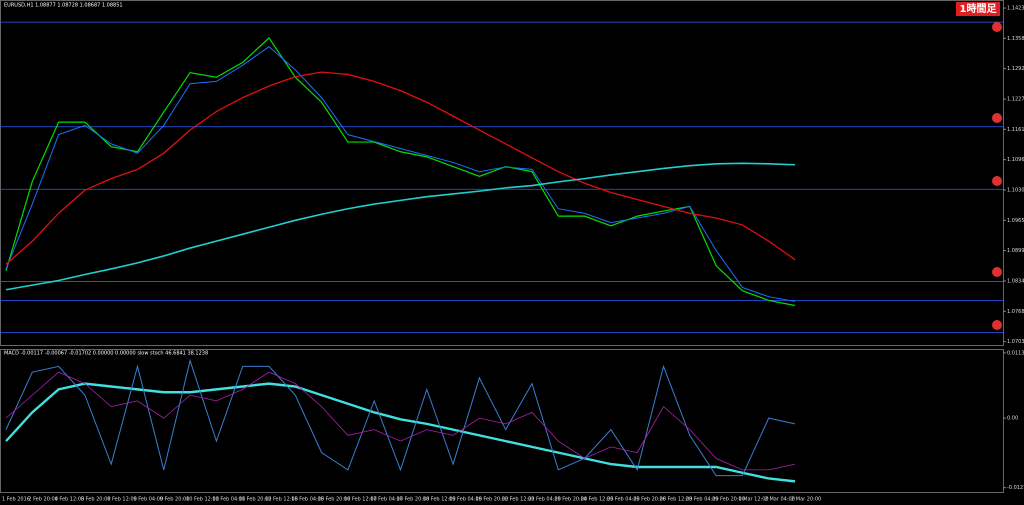 The image size is (1024, 505). I want to click on badge-box, so click(978, 9).